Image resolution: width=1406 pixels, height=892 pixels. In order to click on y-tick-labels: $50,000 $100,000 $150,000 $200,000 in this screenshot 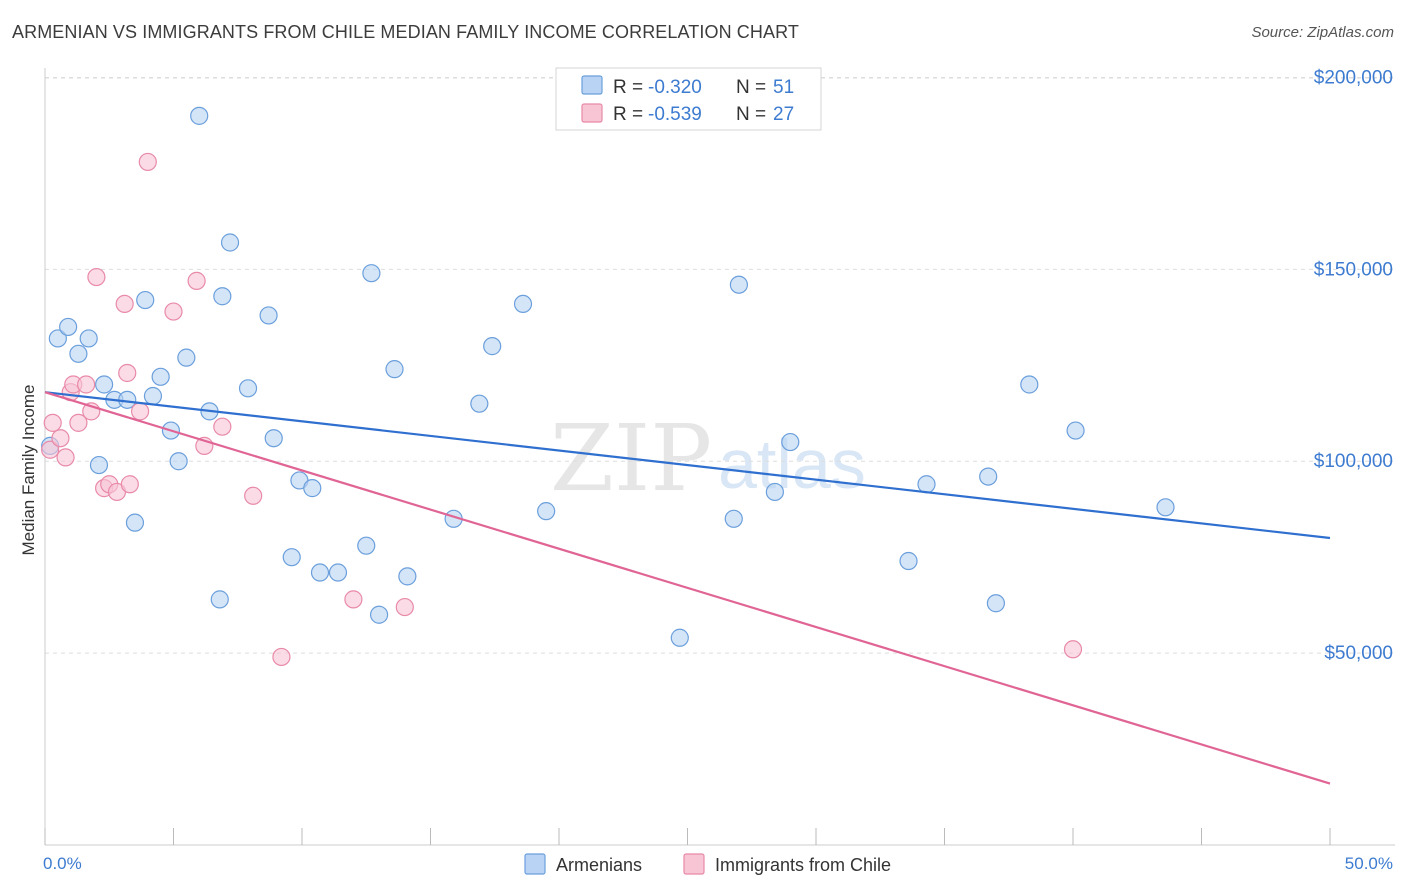, I will do `click(1353, 365)`.